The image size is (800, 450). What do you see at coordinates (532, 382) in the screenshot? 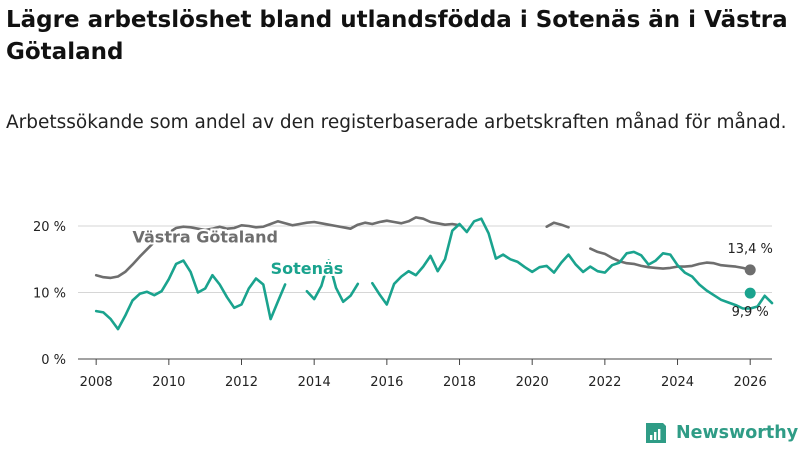
I see `x-tick-label: 2020` at bounding box center [532, 382].